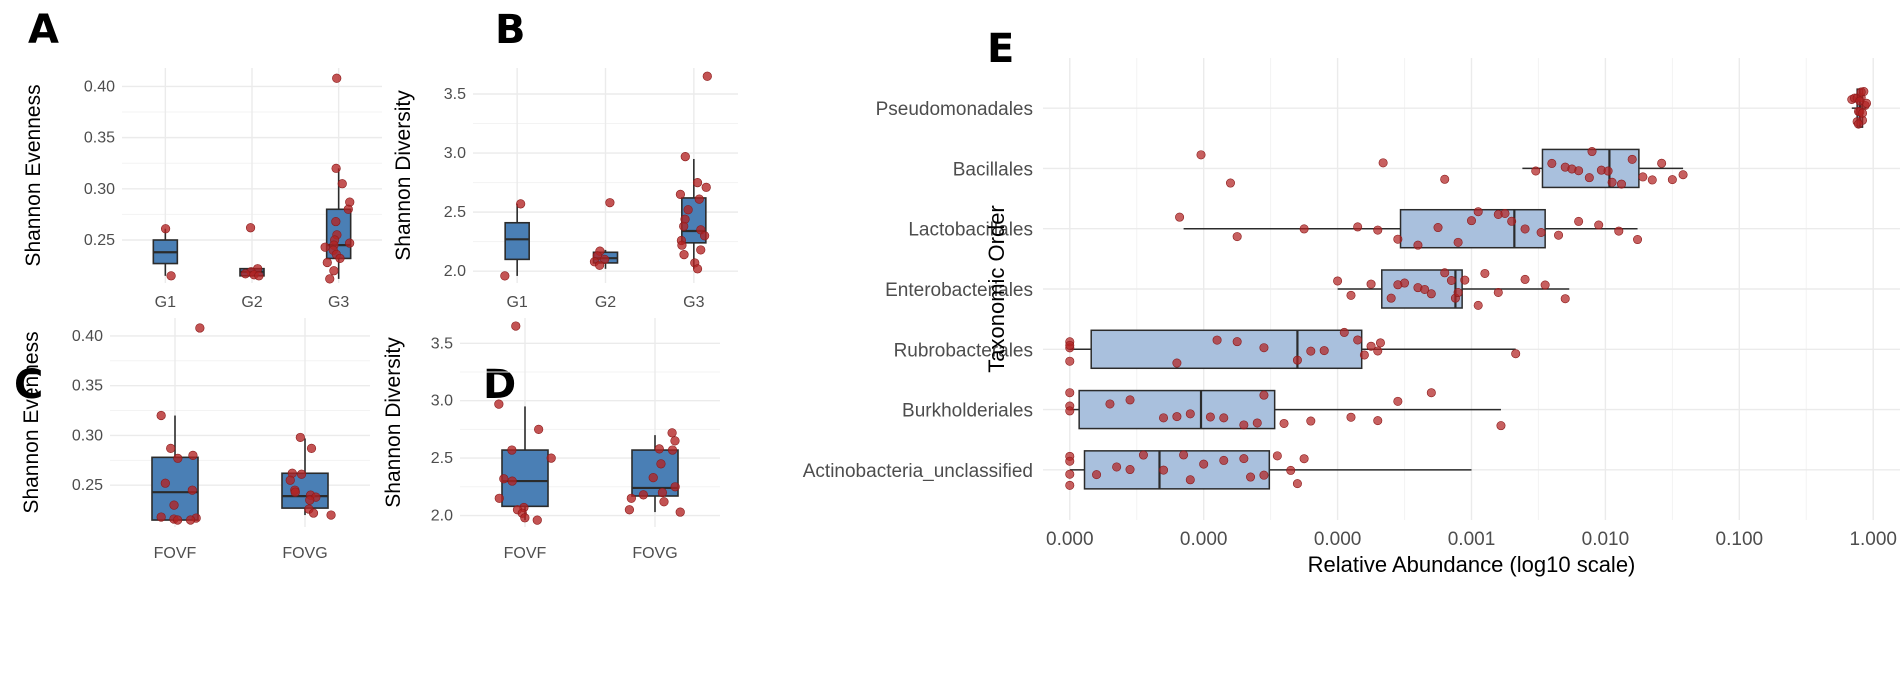 The width and height of the screenshot is (1902, 690). I want to click on chart-b-ytick-label: 2.0, so click(455, 271).